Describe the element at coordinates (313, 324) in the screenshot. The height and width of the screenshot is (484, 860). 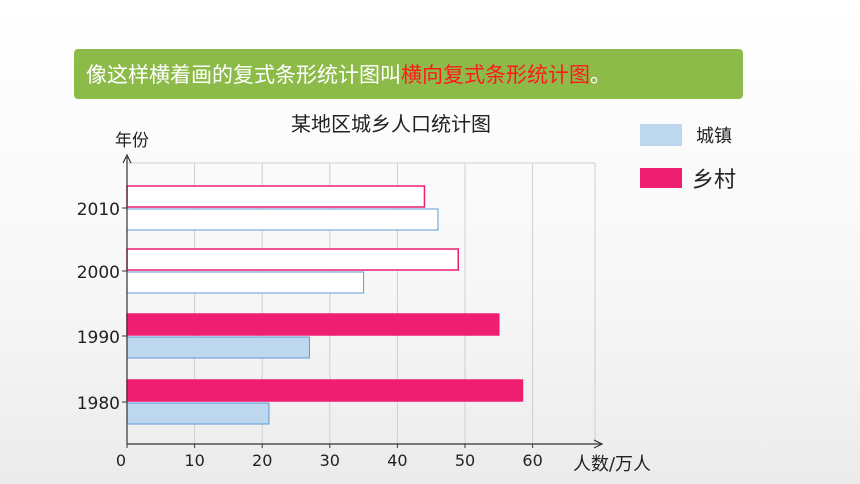
I see `bar-rural-1990` at that location.